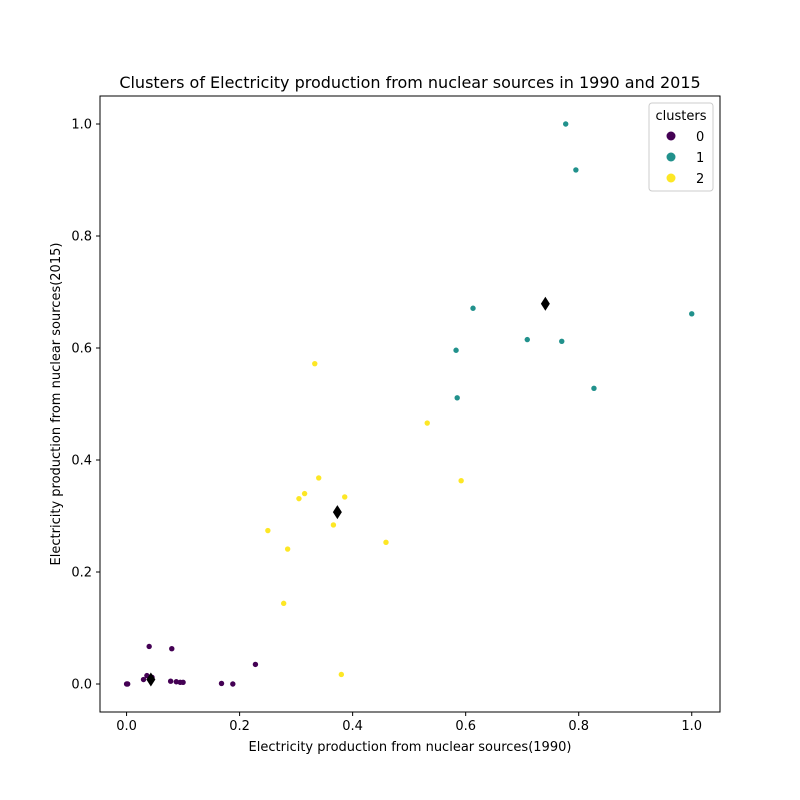 The width and height of the screenshot is (800, 800). Describe the element at coordinates (81, 125) in the screenshot. I see `y-tick-label: 1.0` at that location.